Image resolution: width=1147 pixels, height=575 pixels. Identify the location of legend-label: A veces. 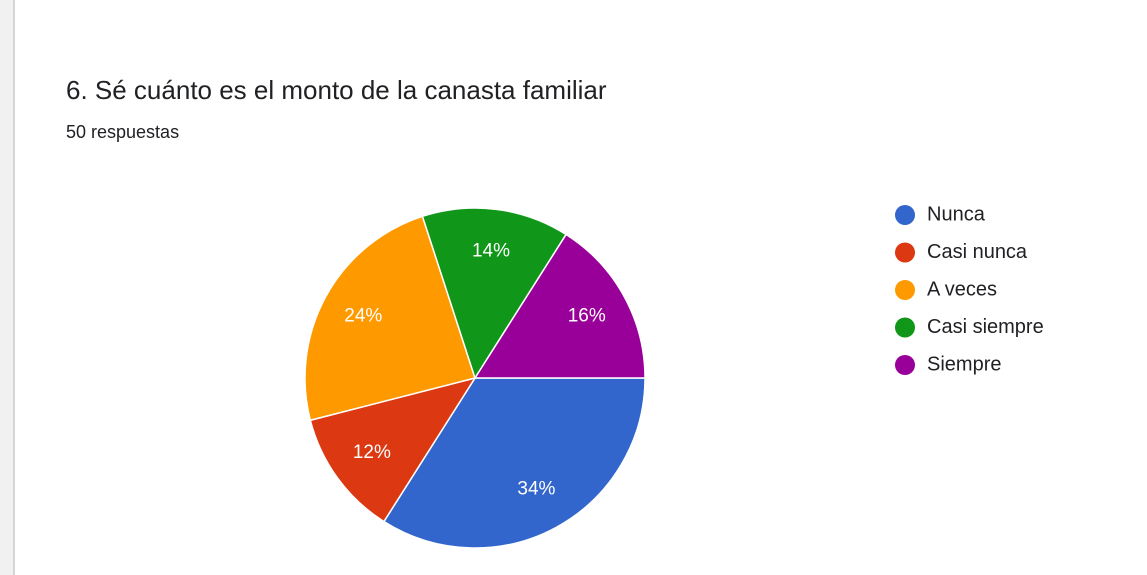
(962, 289).